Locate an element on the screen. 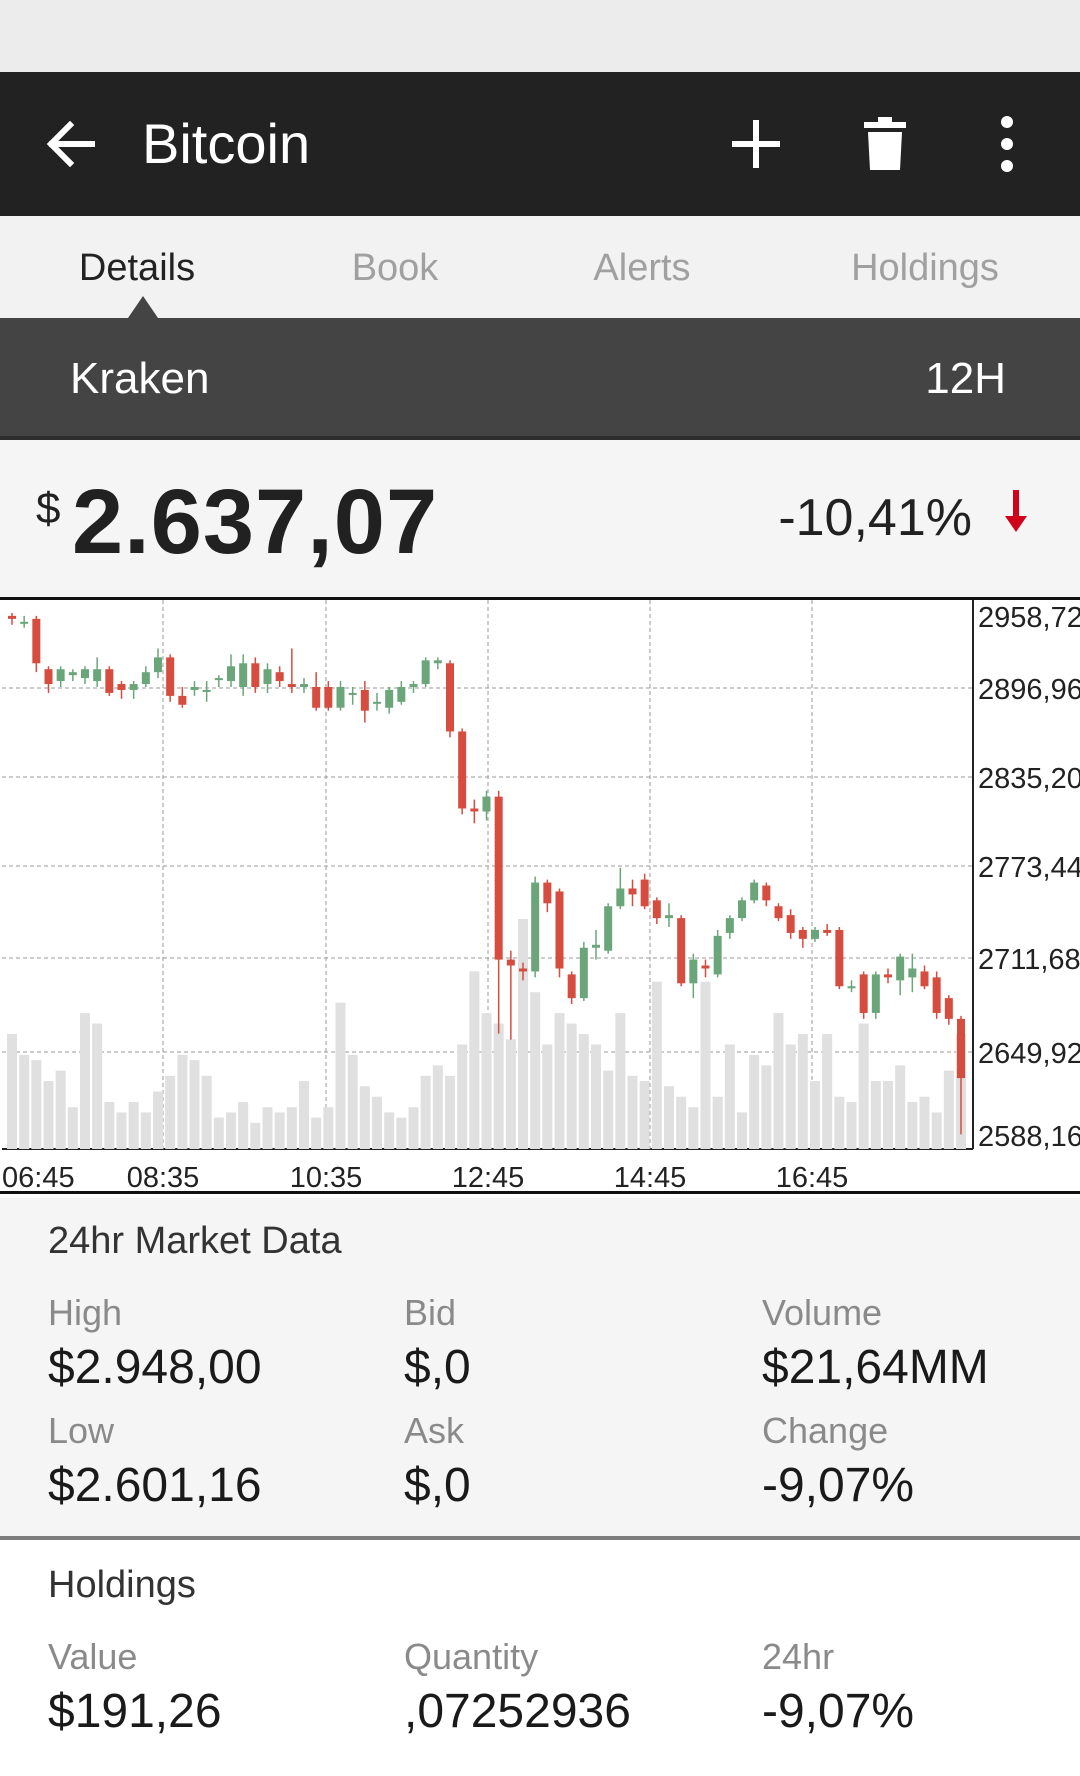  y-tick-label: 2711,68 is located at coordinates (1029, 960).